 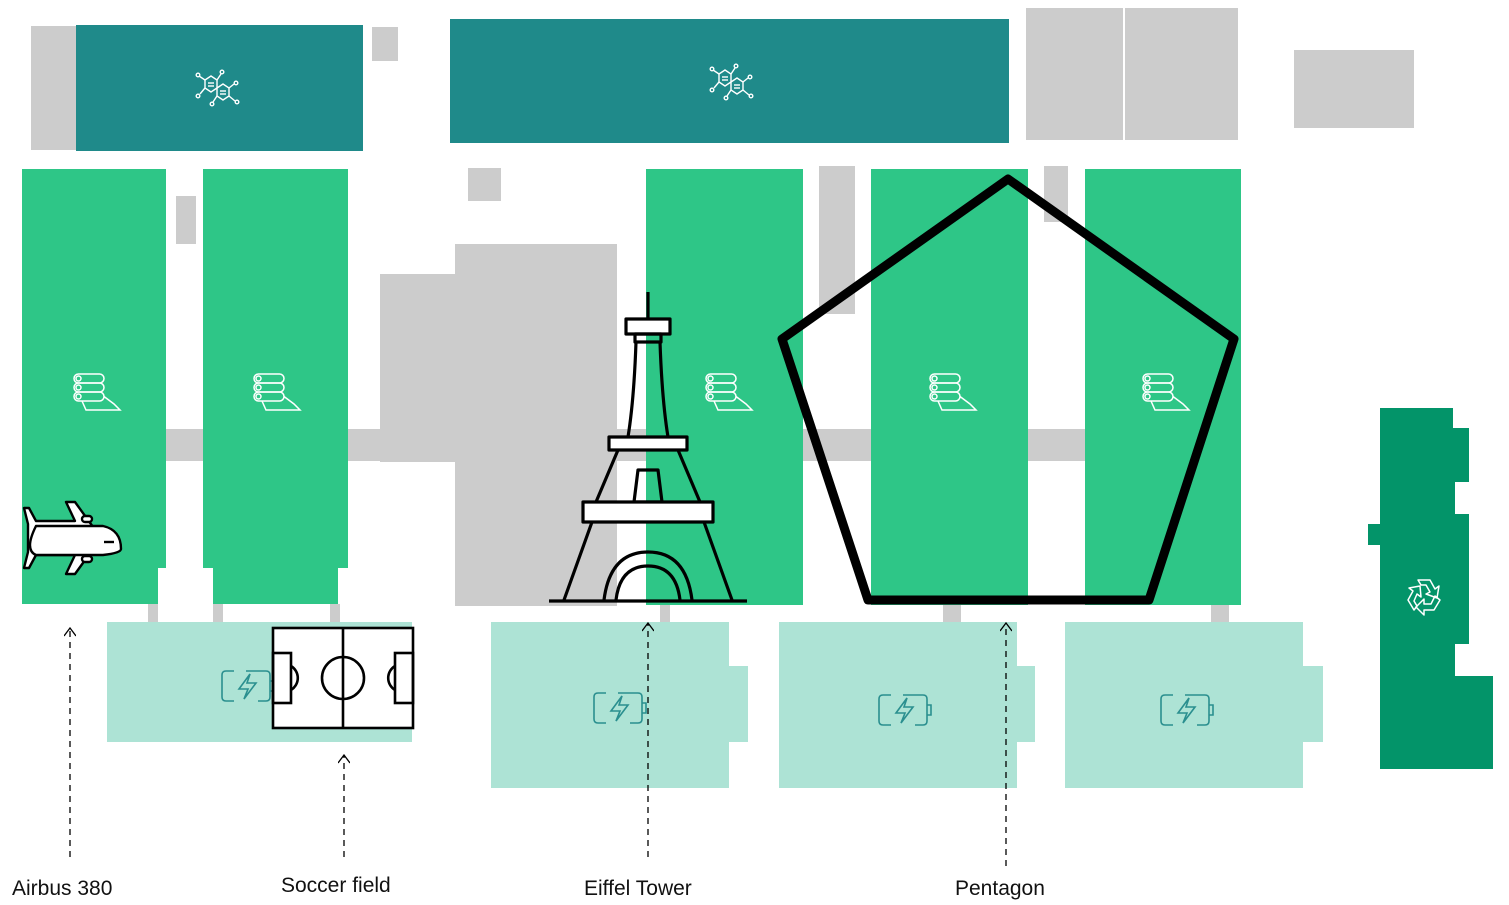 I want to click on airplane-icon, so click(x=72, y=538).